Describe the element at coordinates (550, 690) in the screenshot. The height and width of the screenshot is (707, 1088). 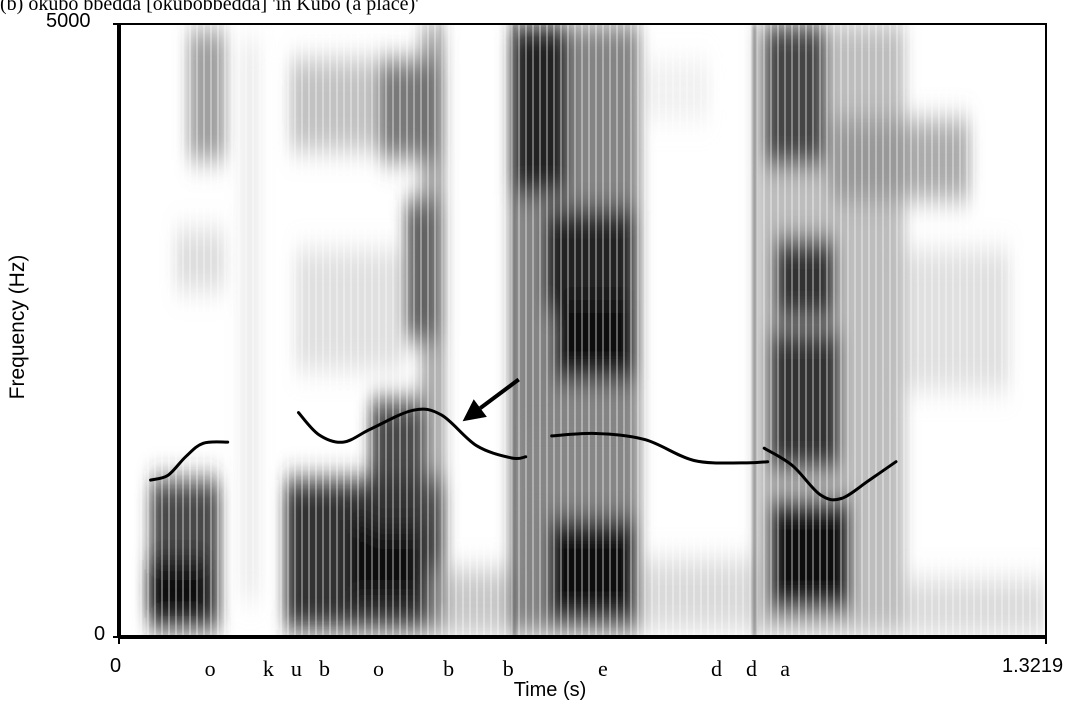
I see `x-axis-label: Time (s)` at that location.